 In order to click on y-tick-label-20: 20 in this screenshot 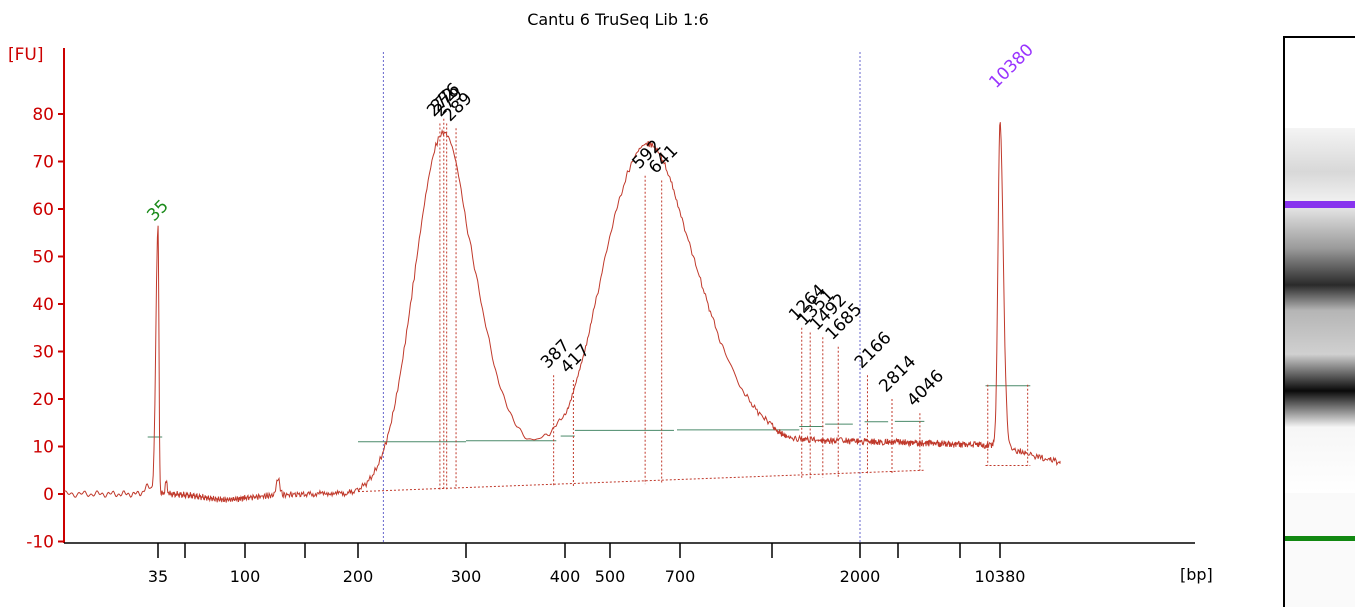, I will do `click(43, 400)`.